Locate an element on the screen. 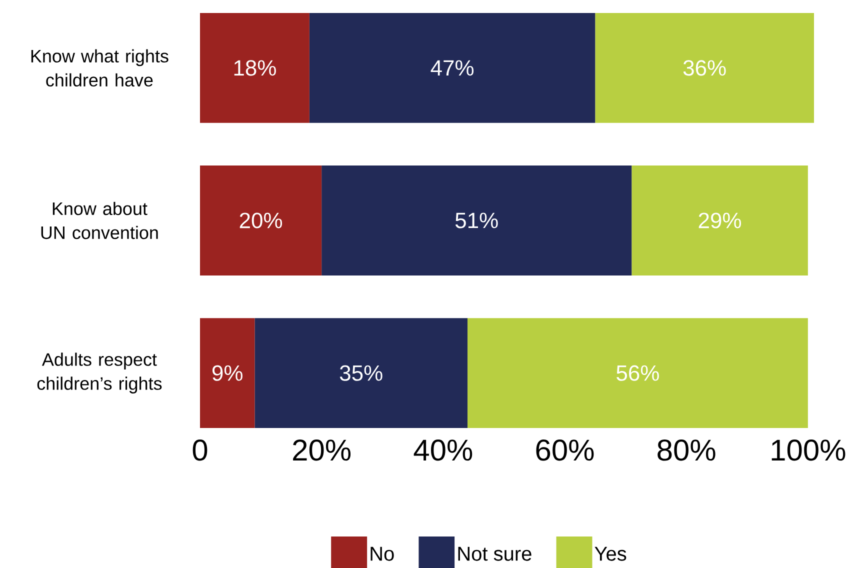 This screenshot has width=857, height=568. legend-label: Not sure is located at coordinates (495, 553).